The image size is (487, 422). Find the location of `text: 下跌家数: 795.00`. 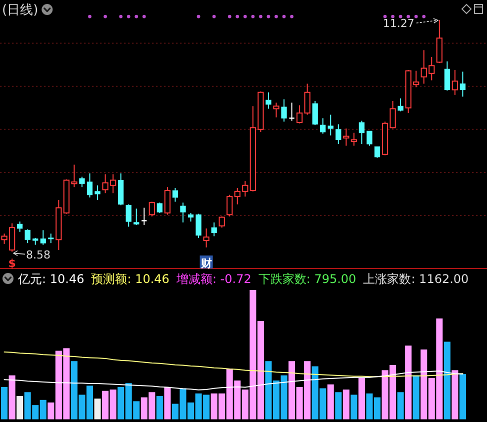

text: 下跌家数: 795.00 is located at coordinates (307, 279).